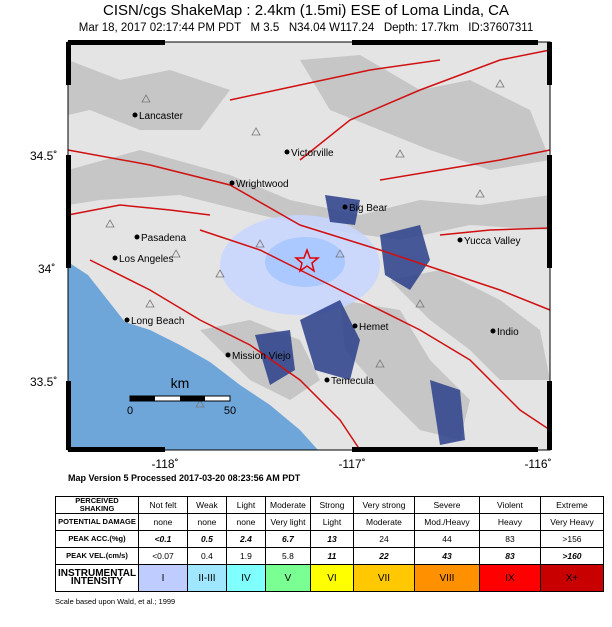 This screenshot has height=627, width=612. What do you see at coordinates (245, 578) in the screenshot?
I see `table-cell: IV` at bounding box center [245, 578].